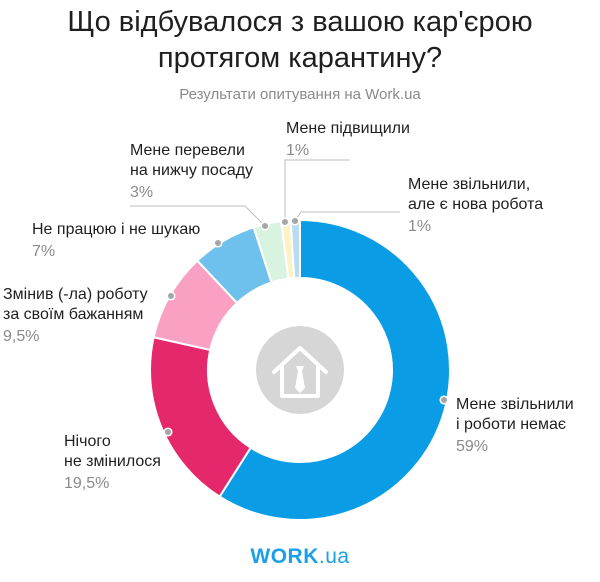 The image size is (600, 582). What do you see at coordinates (285, 222) in the screenshot?
I see `label-dot-promoted` at bounding box center [285, 222].